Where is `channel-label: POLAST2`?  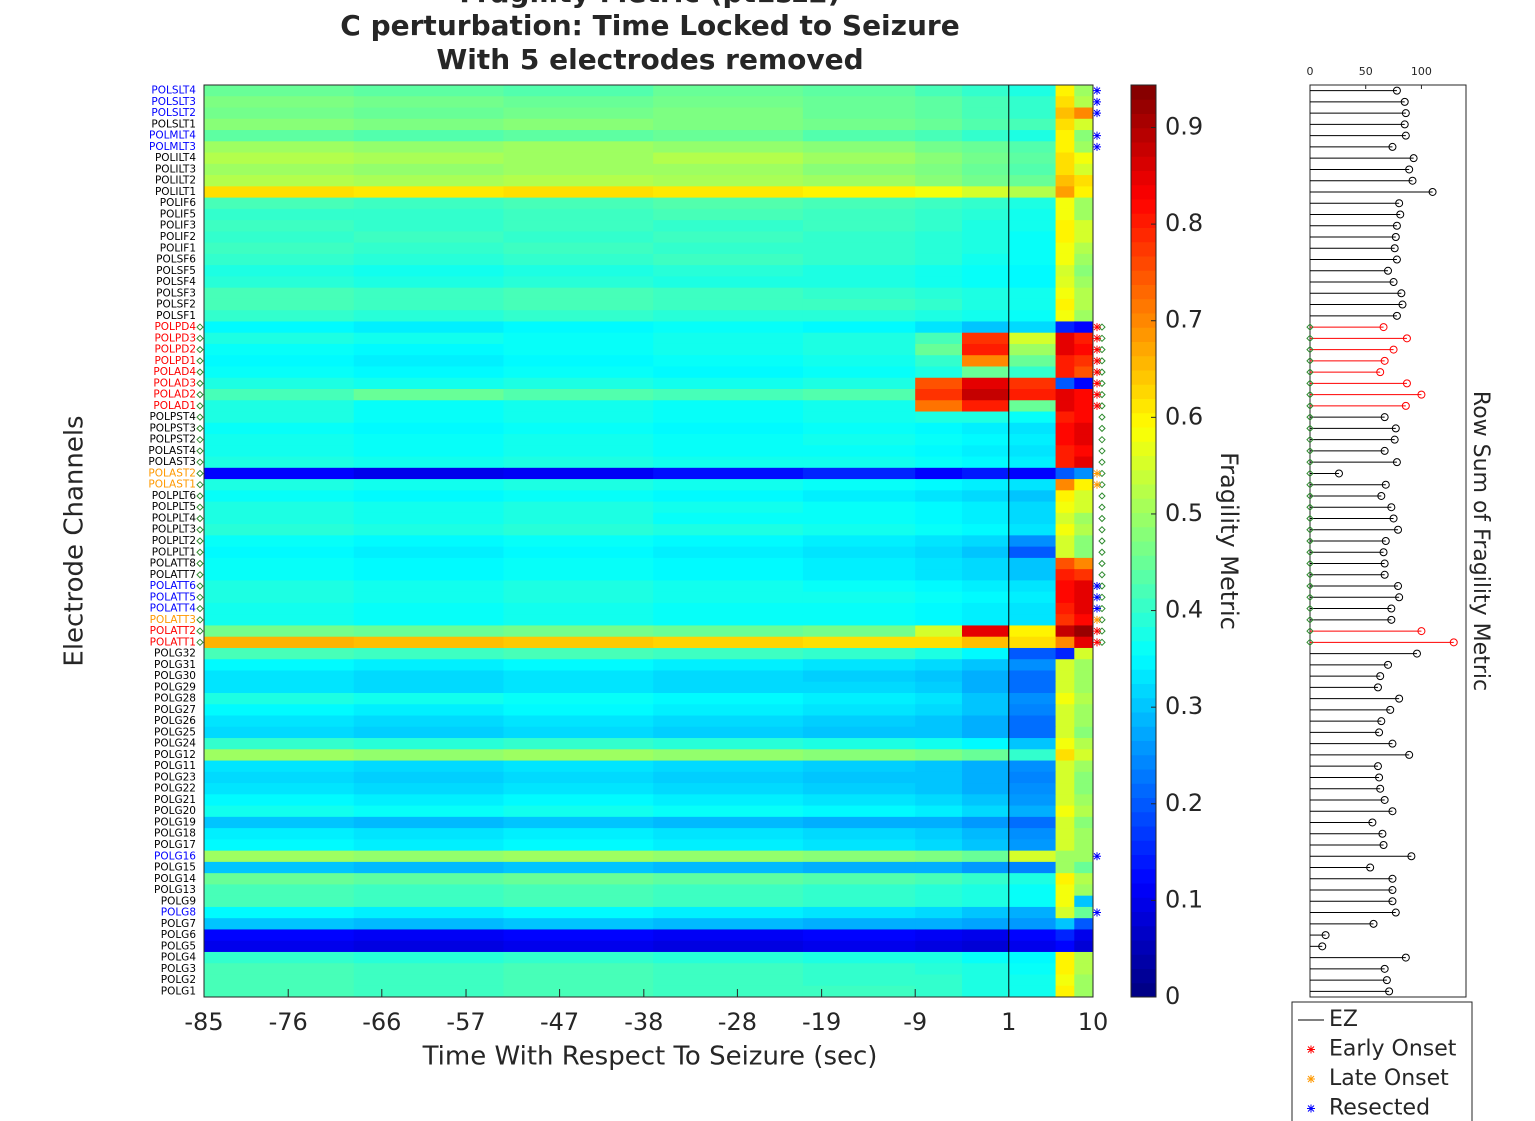
channel-label: POLAST2 is located at coordinates (172, 473).